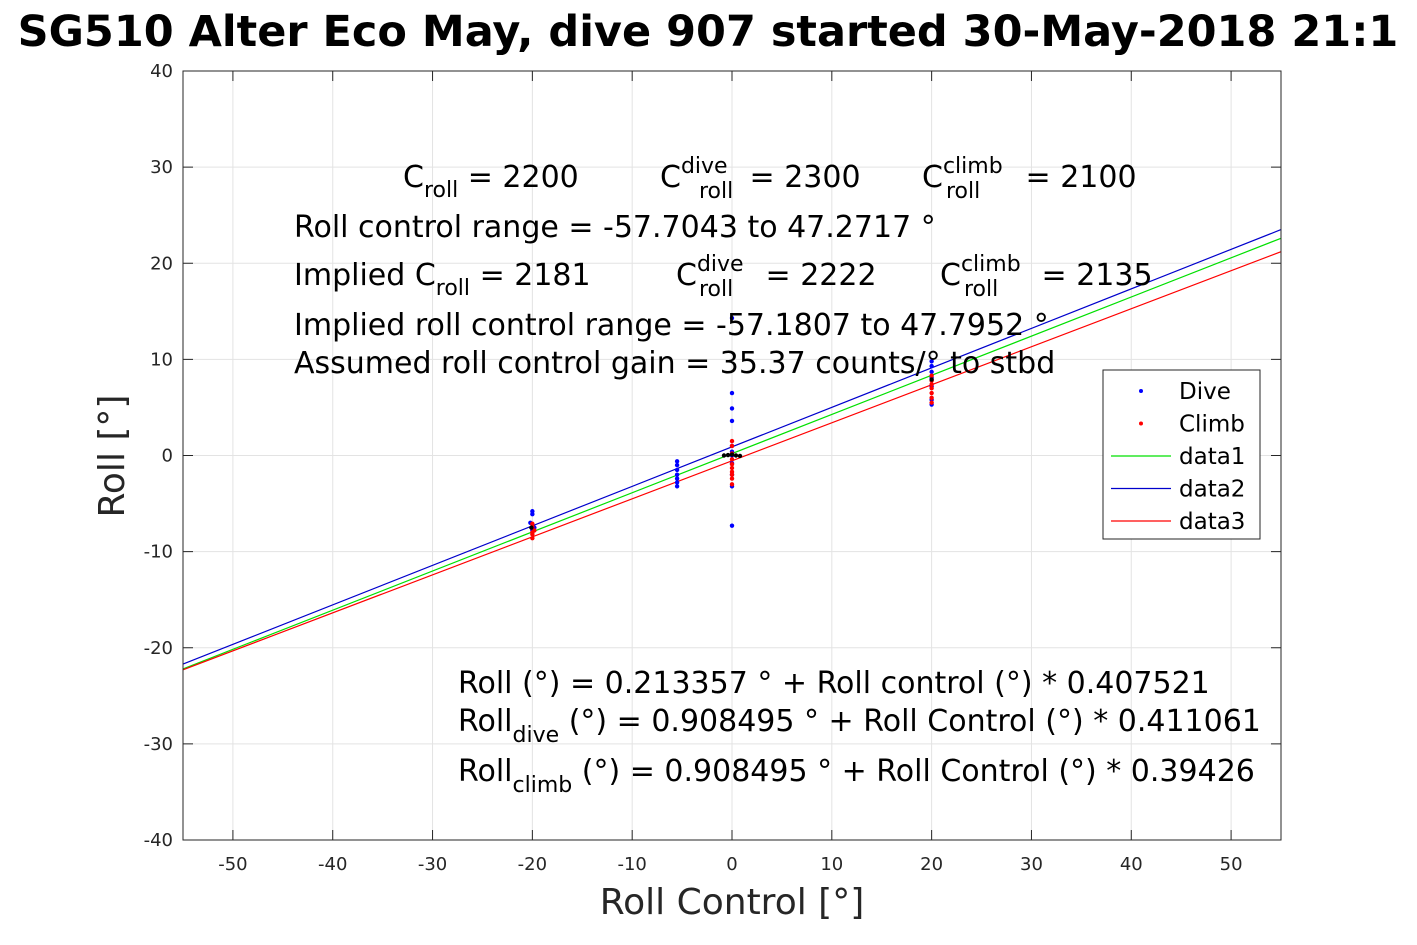  What do you see at coordinates (158, 552) in the screenshot?
I see `y-tick-label: -10` at bounding box center [158, 552].